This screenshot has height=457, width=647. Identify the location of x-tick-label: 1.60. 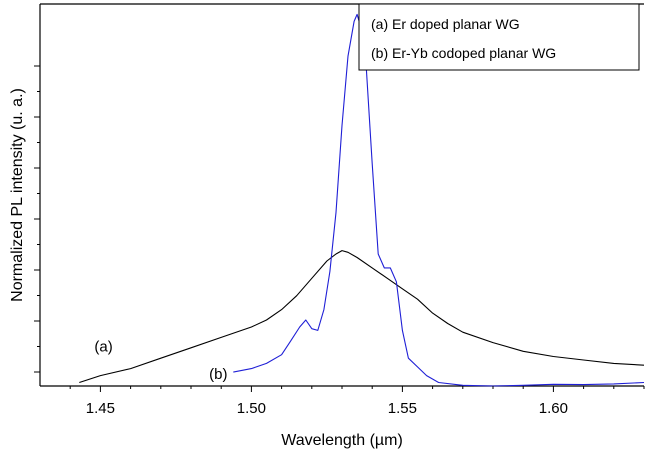
(553, 408).